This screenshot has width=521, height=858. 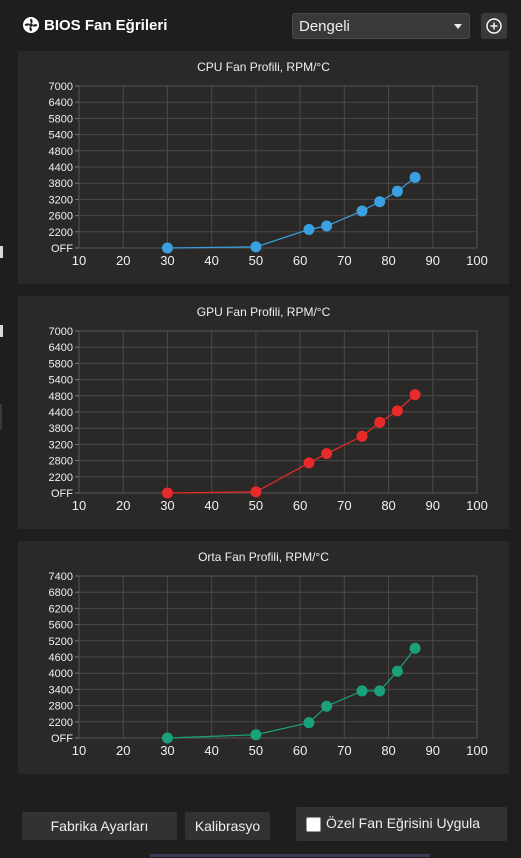 I want to click on x-tick-label: 30, so click(x=167, y=505).